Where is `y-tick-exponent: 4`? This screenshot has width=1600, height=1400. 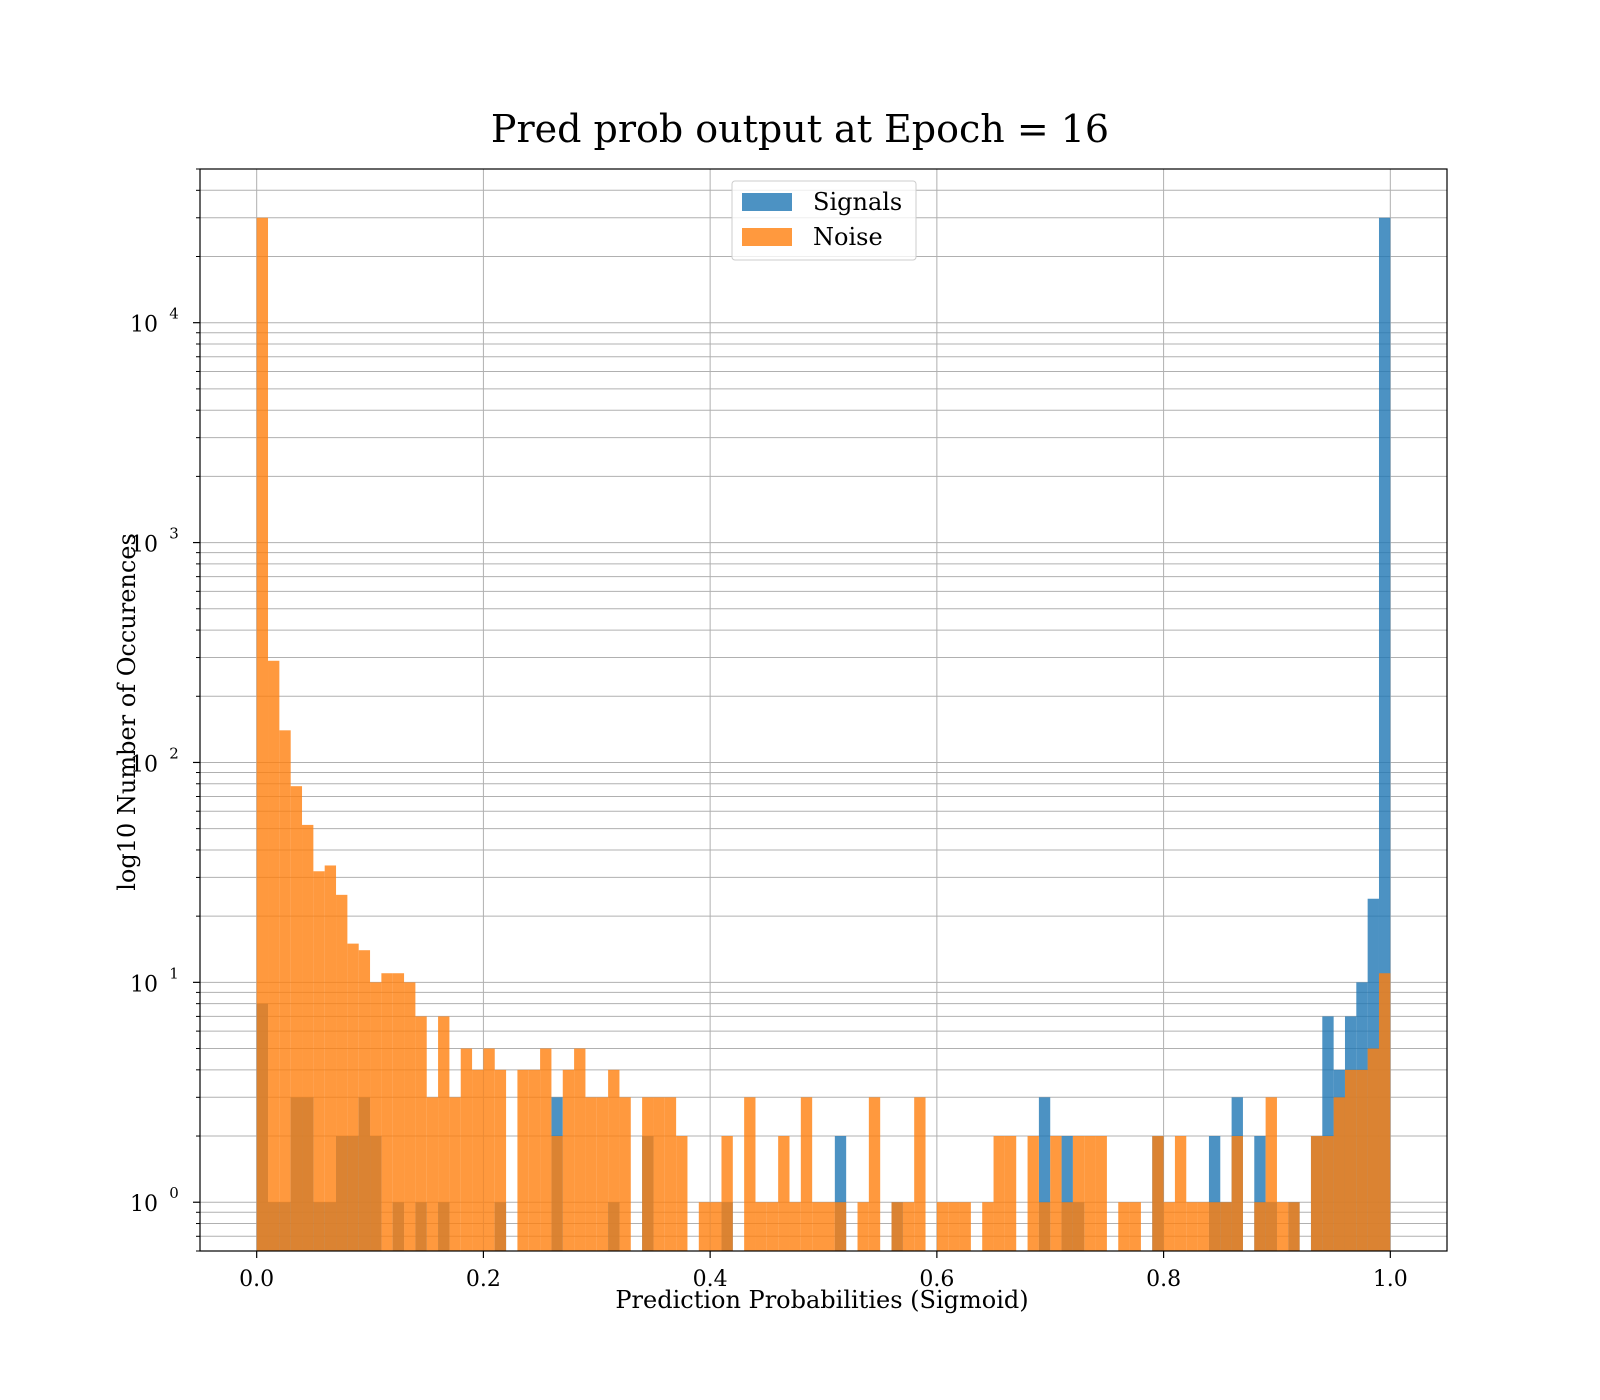
y-tick-exponent: 4 is located at coordinates (174, 314).